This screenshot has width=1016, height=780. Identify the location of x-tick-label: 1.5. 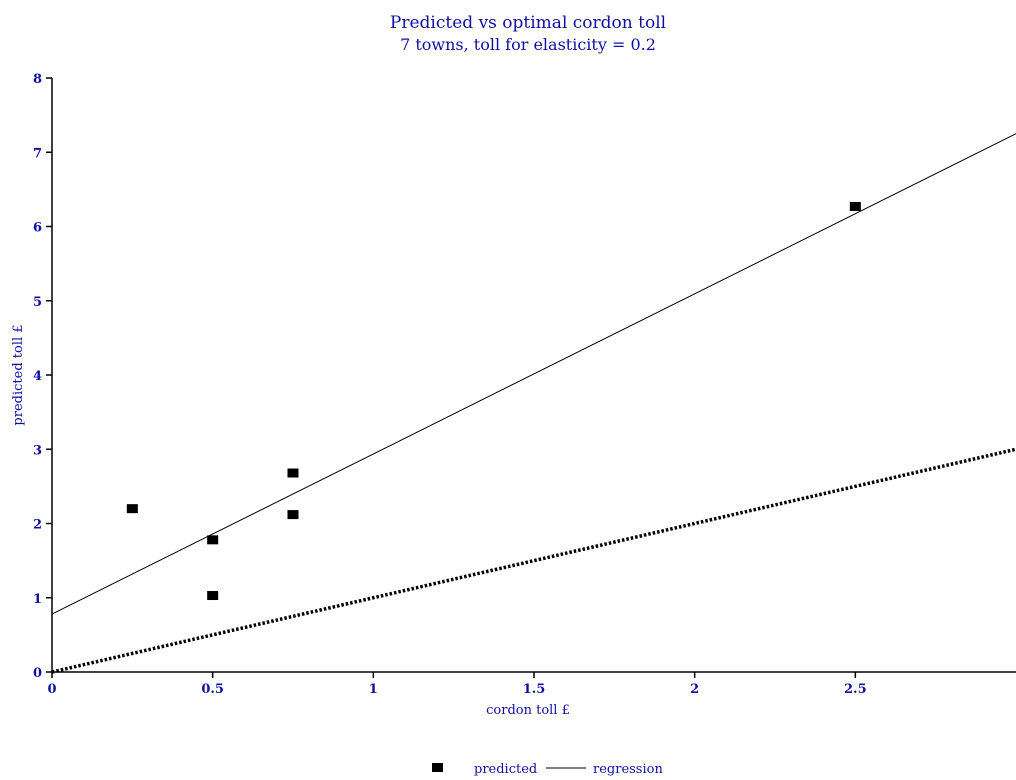
(534, 689).